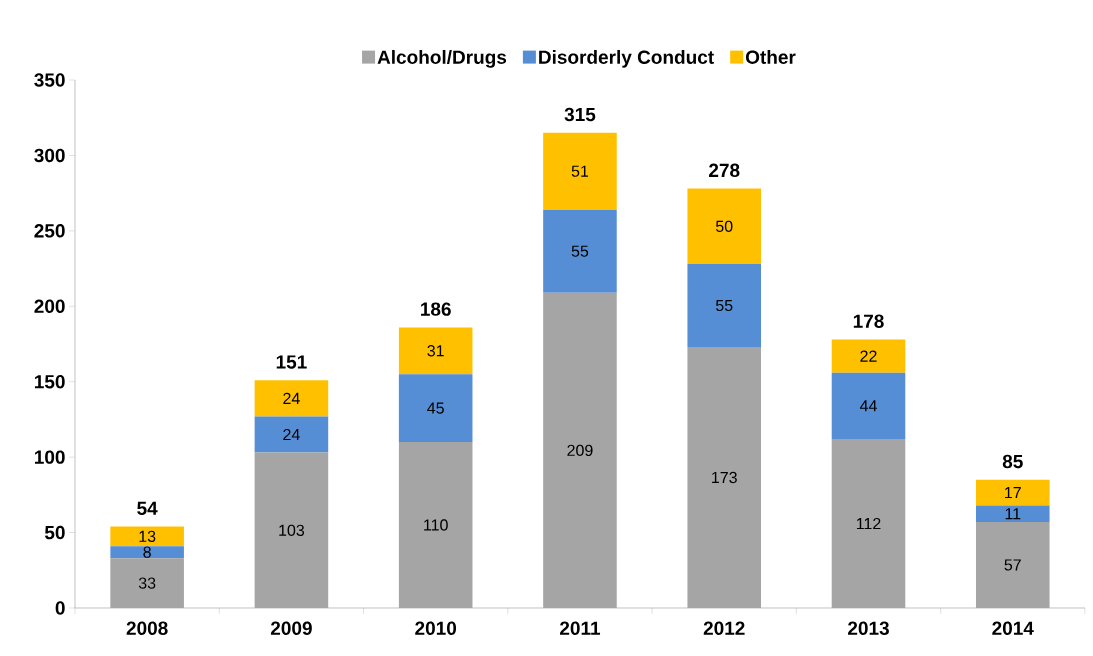 Image resolution: width=1093 pixels, height=656 pixels. I want to click on data-label: 33, so click(147, 583).